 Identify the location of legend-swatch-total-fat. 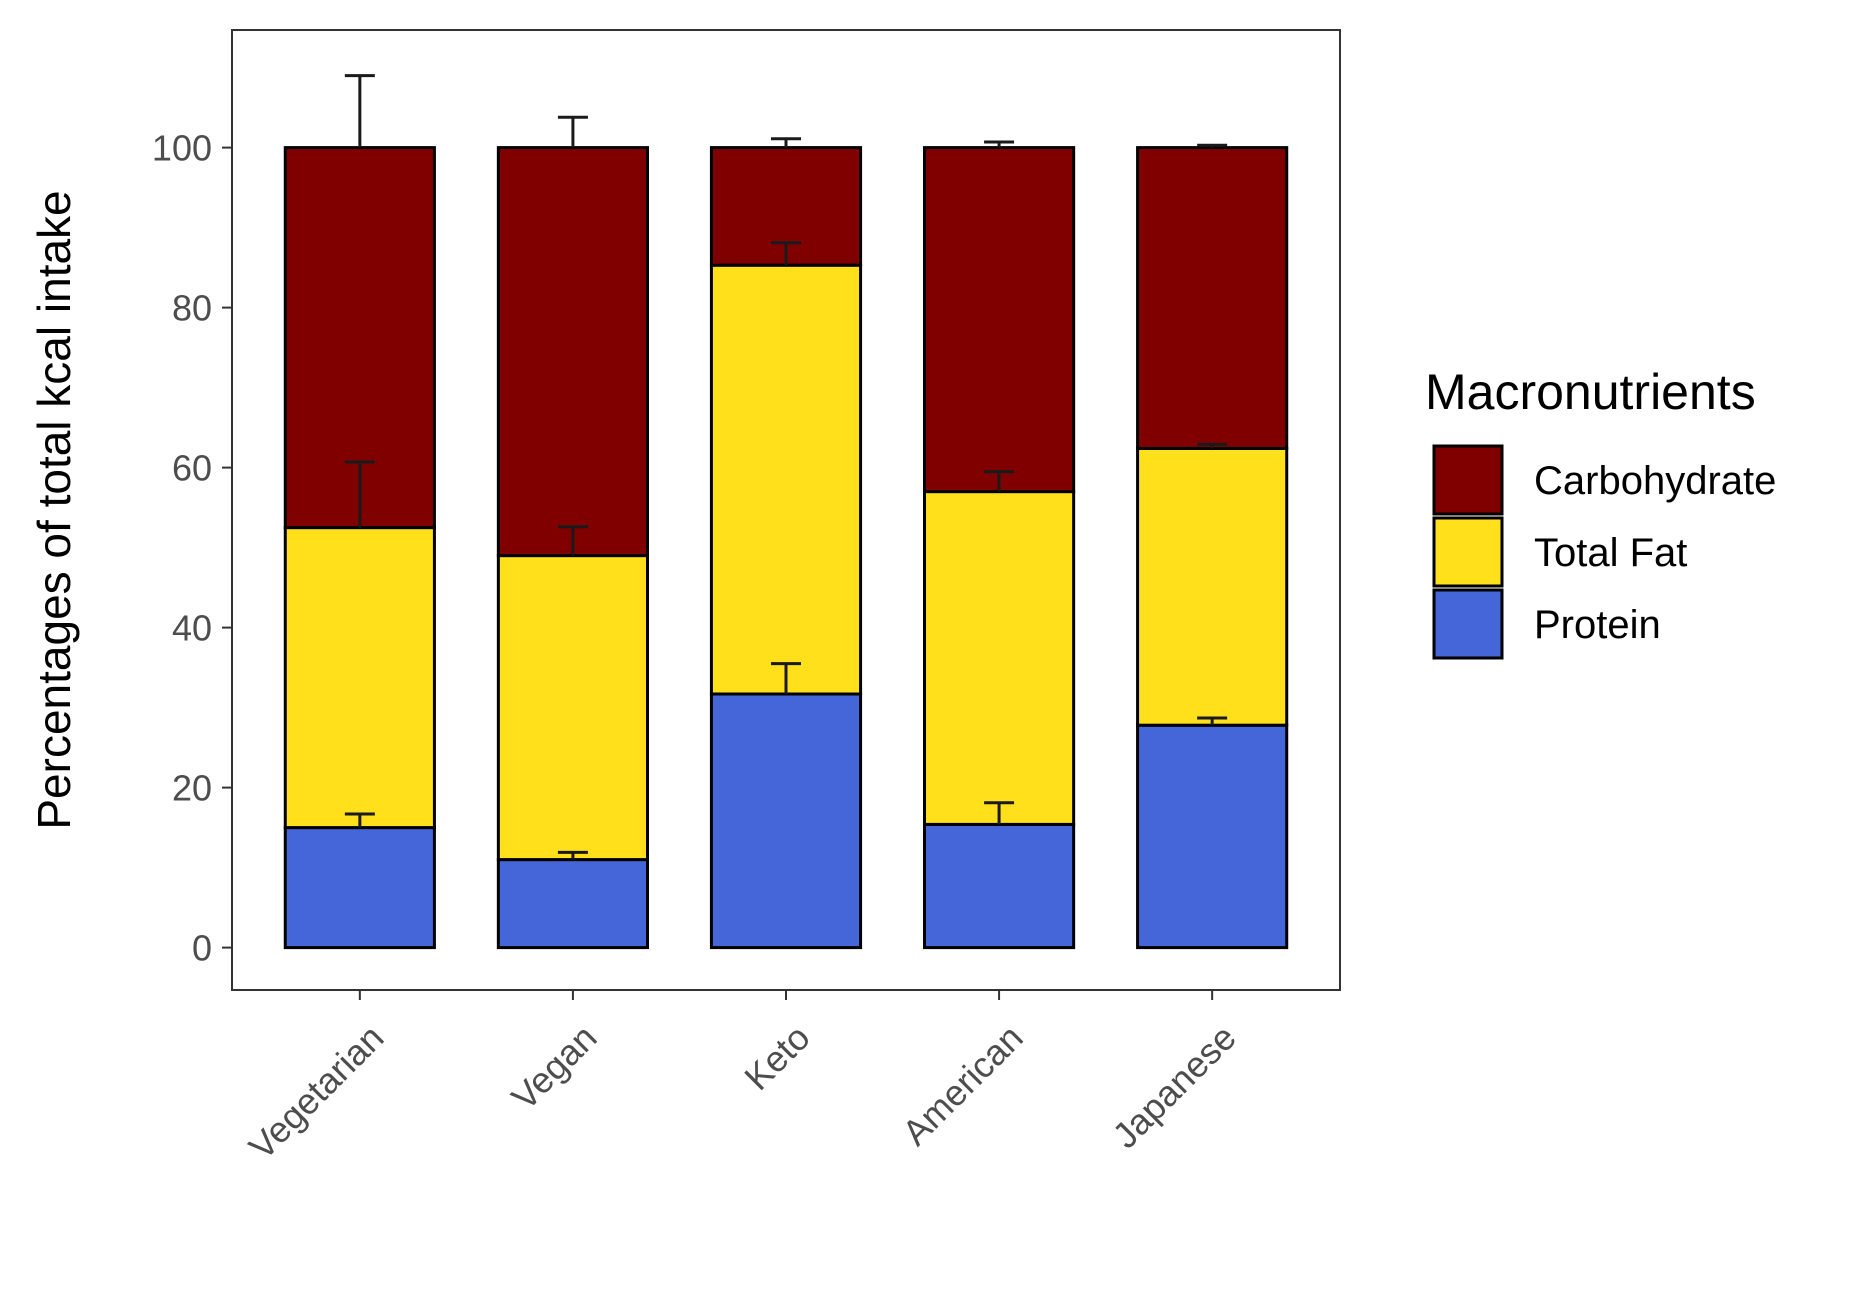
(1468, 552).